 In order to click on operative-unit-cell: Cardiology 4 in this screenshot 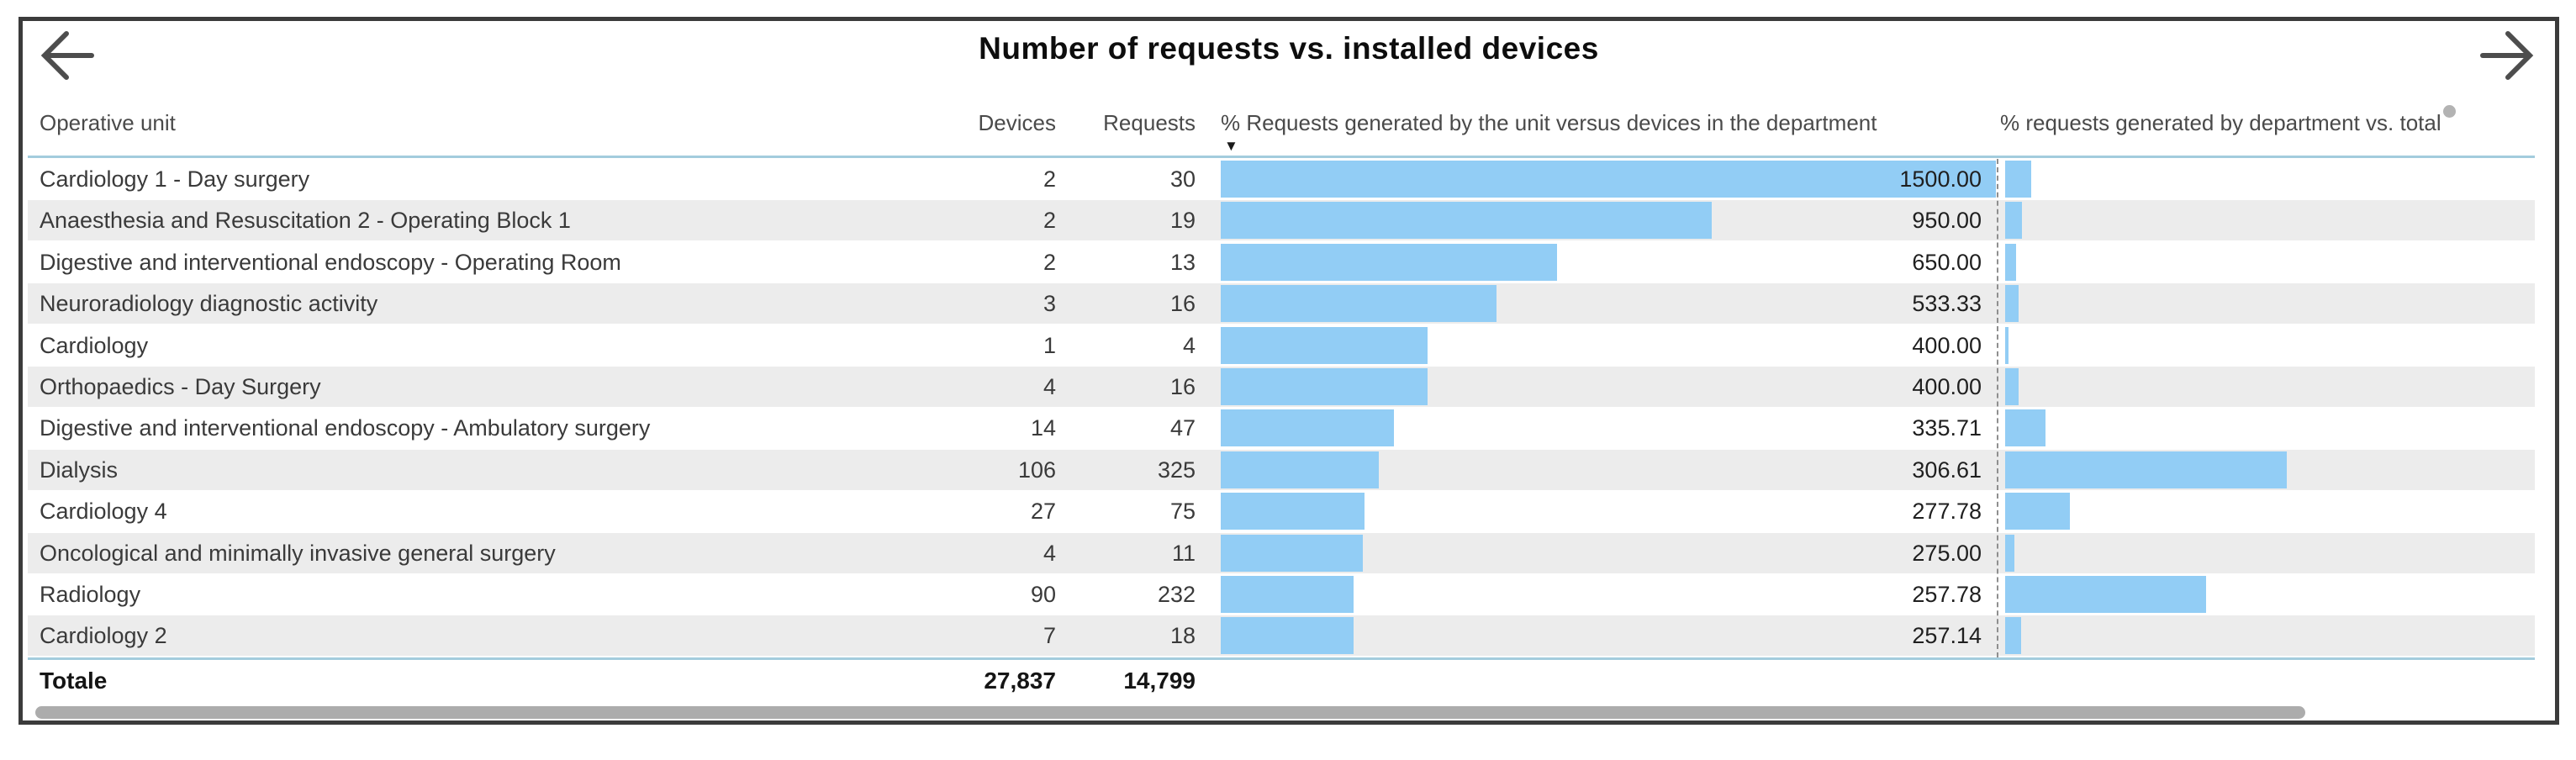, I will do `click(103, 512)`.